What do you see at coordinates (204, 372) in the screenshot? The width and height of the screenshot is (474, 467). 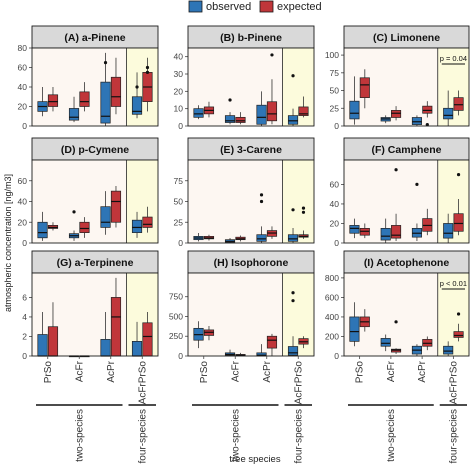 I see `x-tick-label: PrSo` at bounding box center [204, 372].